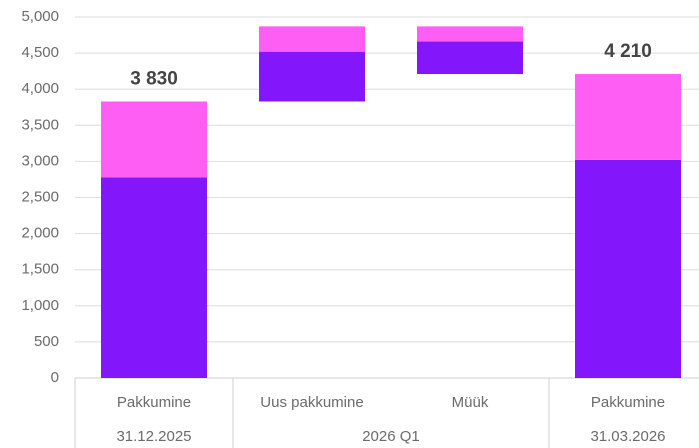  I want to click on y-tick-label: 3,500, so click(40, 124).